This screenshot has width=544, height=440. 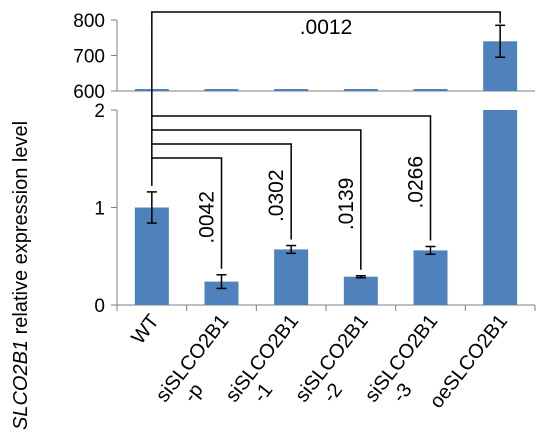 What do you see at coordinates (326, 27) in the screenshot?
I see `p-value-label: .0012` at bounding box center [326, 27].